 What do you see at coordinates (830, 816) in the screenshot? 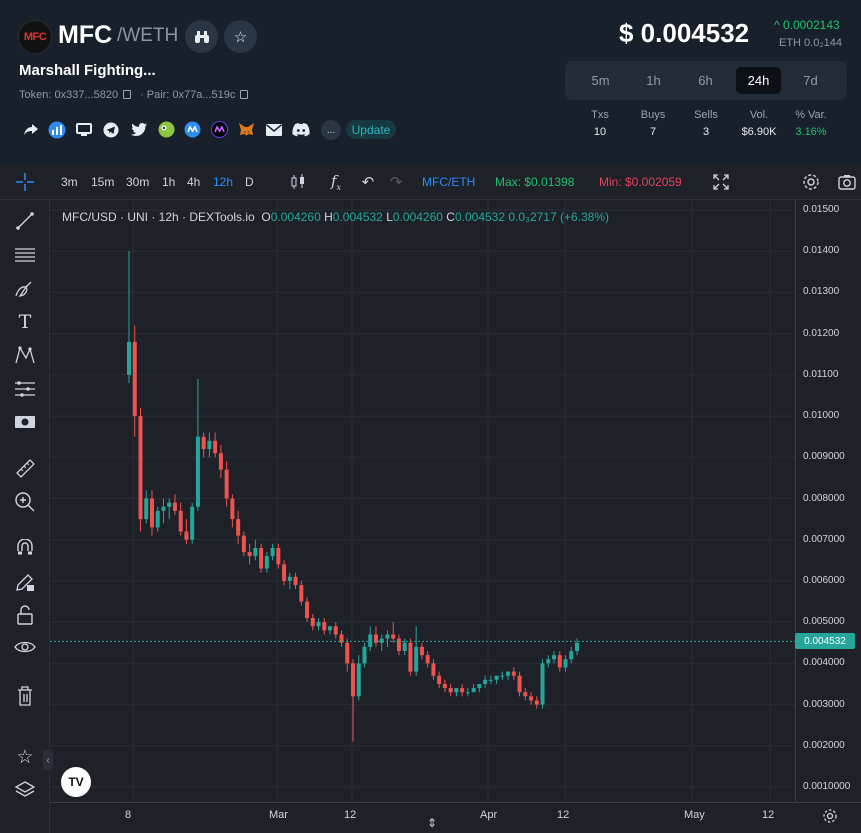
I see `axis-settings-icon` at bounding box center [830, 816].